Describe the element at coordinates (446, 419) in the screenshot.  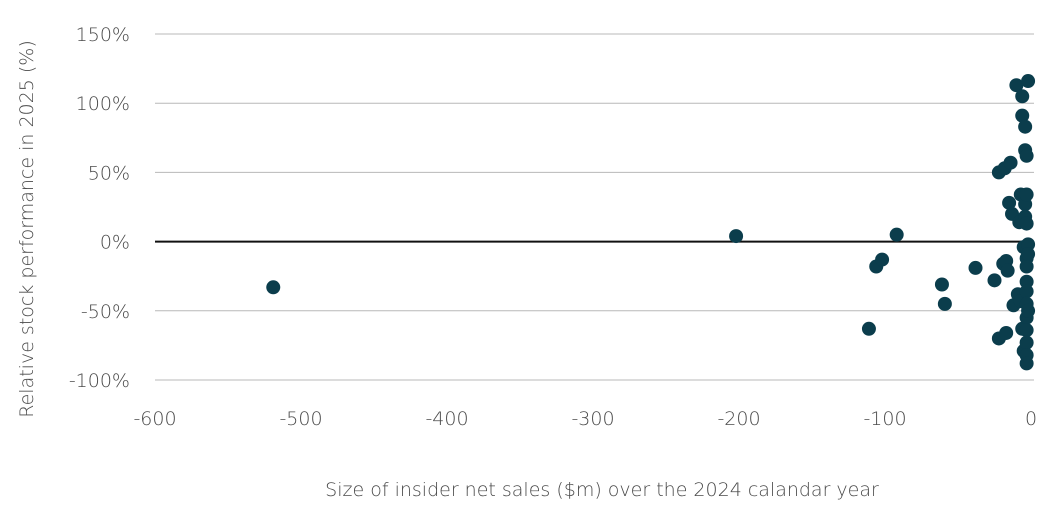
I see `x-tick-label: -400` at that location.